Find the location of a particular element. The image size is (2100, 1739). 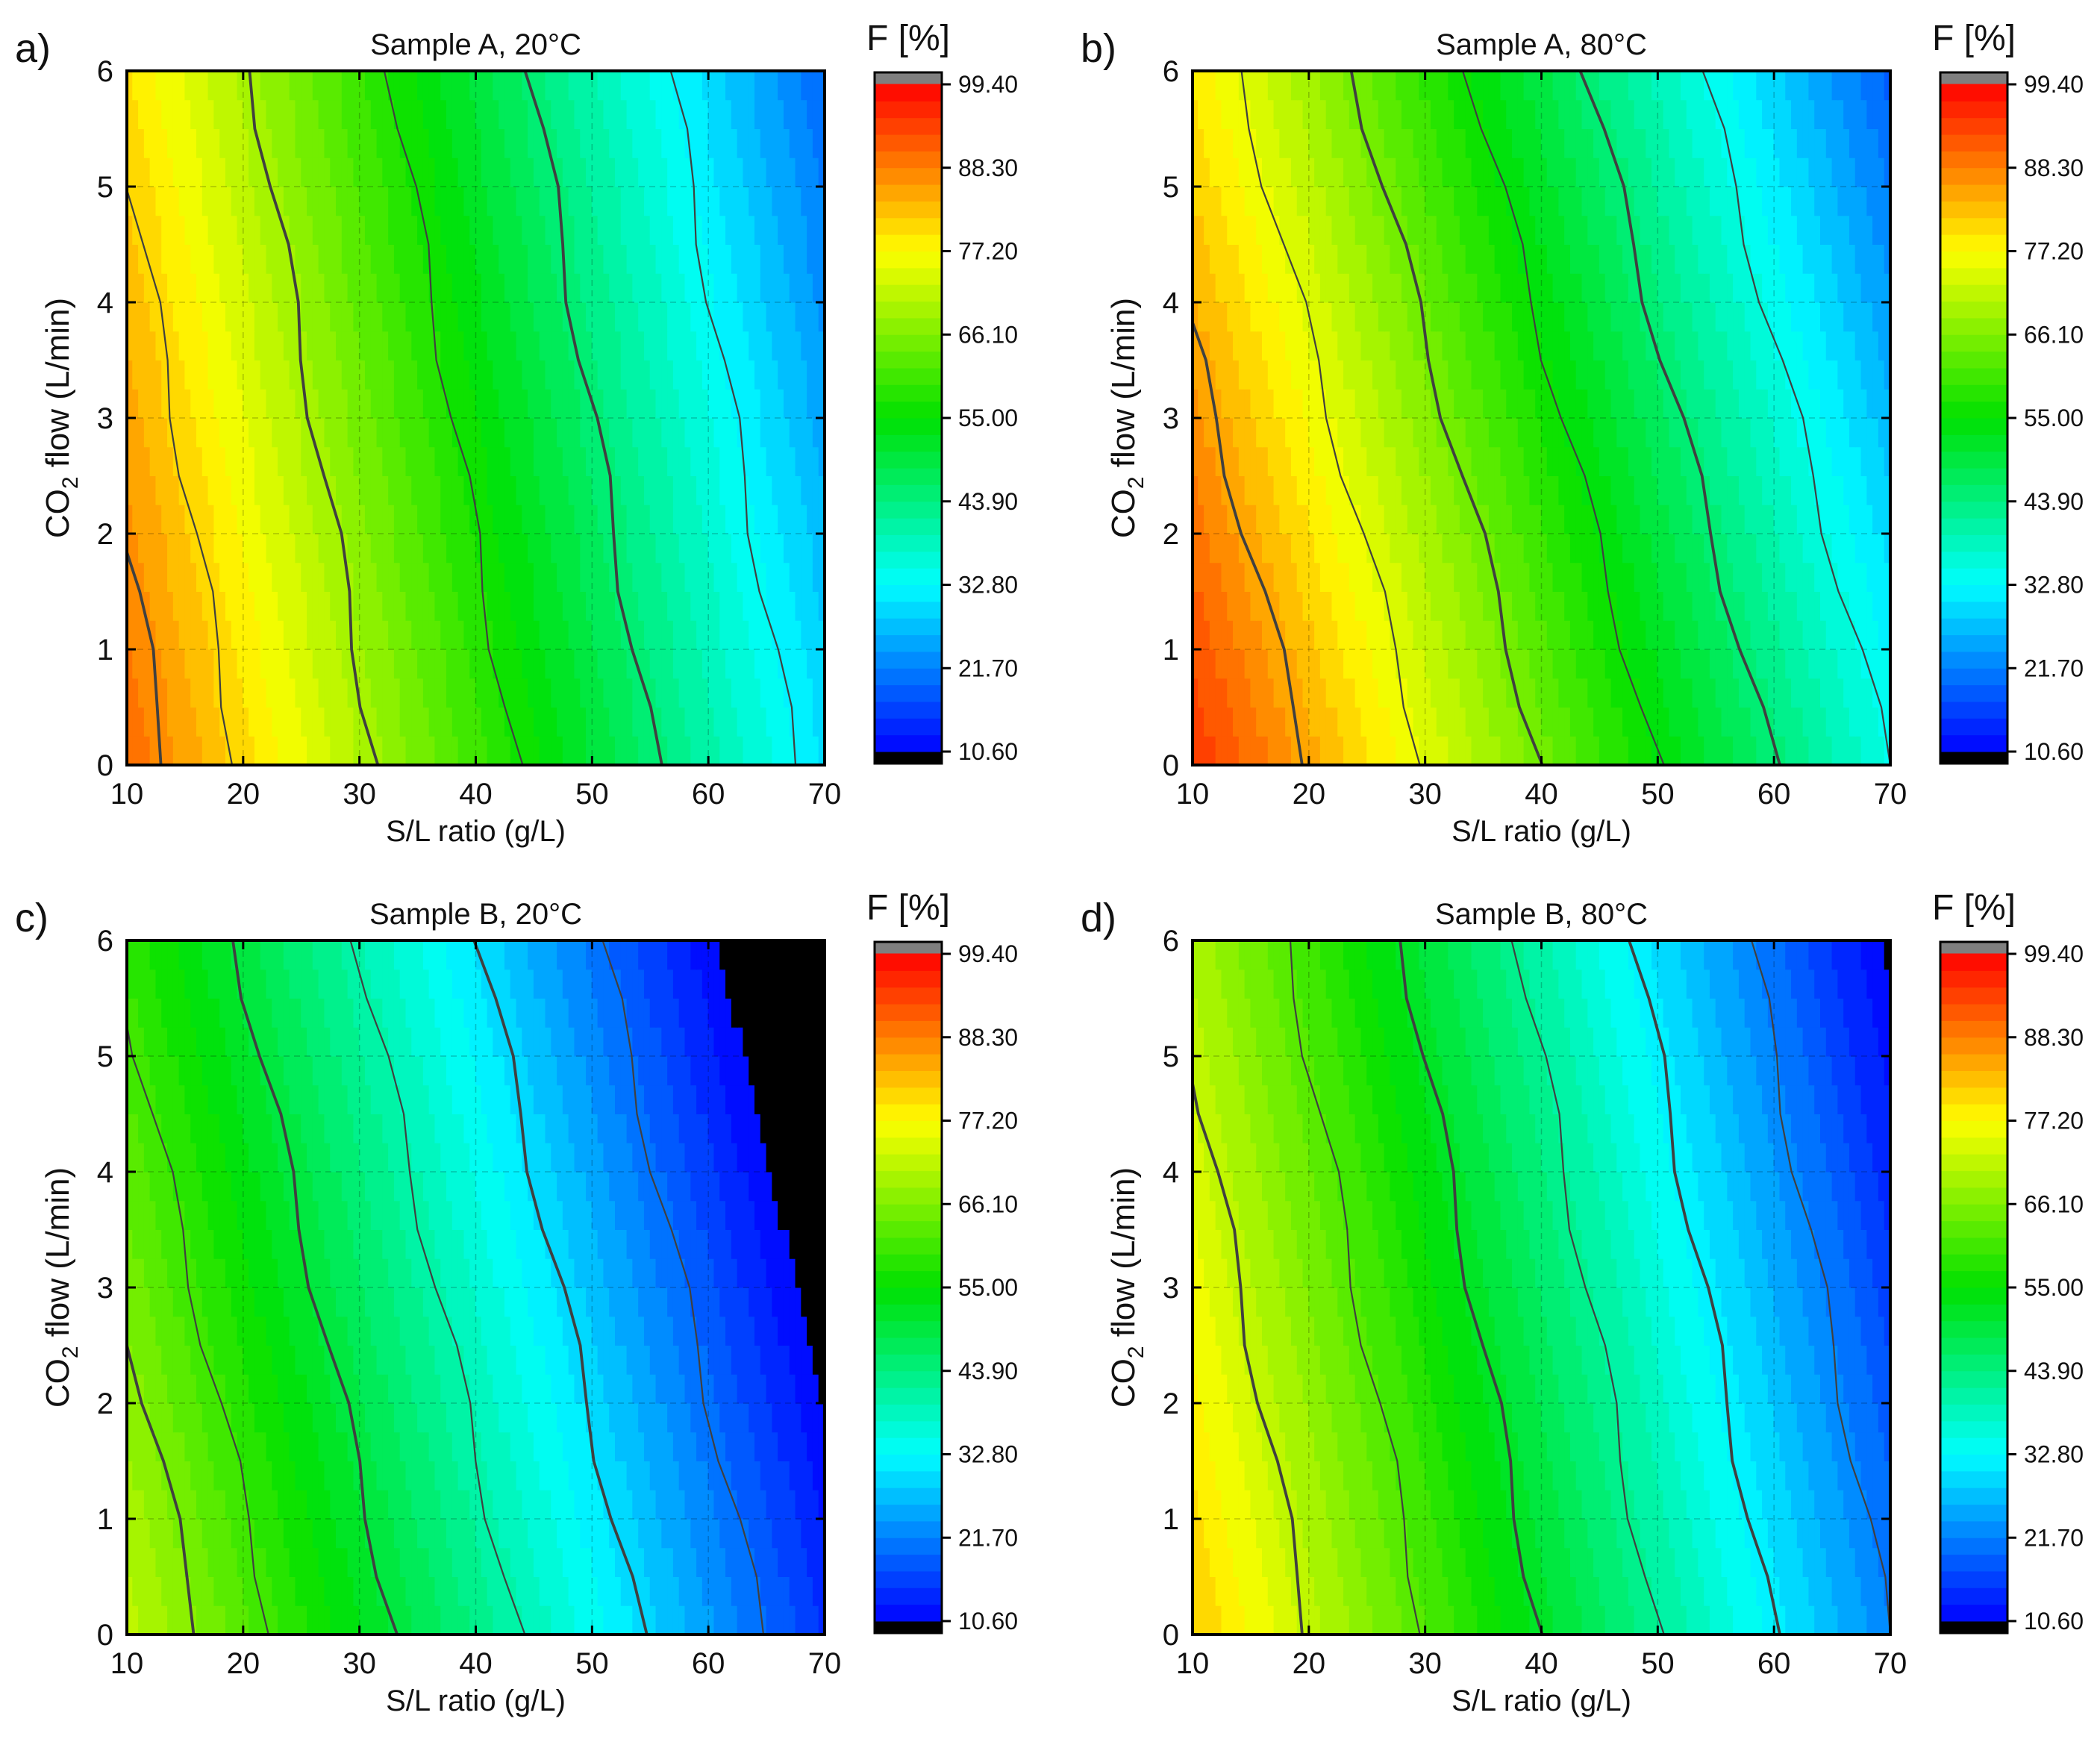

y-tick-label: 2 is located at coordinates (105, 534).